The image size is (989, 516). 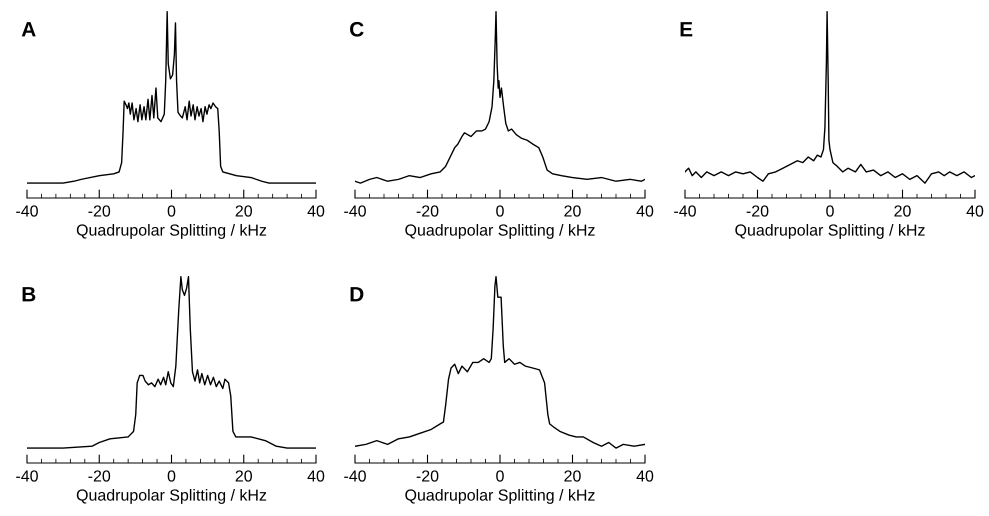 What do you see at coordinates (357, 294) in the screenshot?
I see `chart-title: D` at bounding box center [357, 294].